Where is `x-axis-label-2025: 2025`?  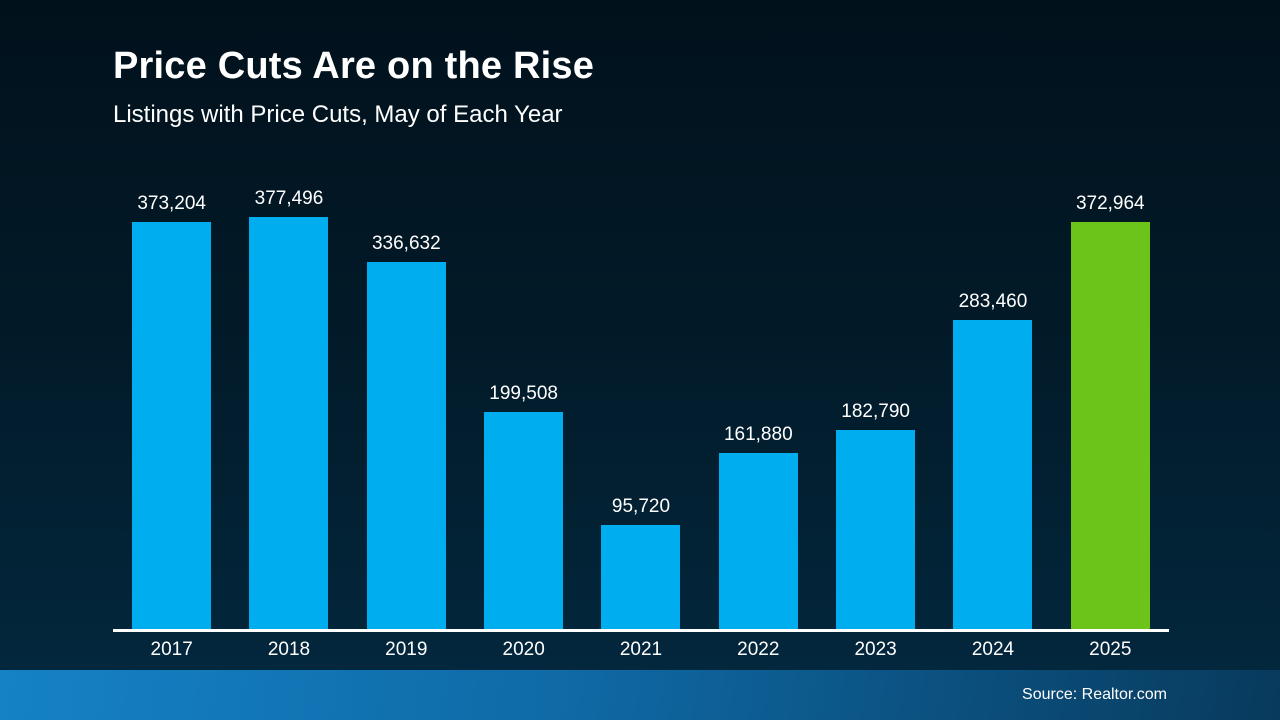 x-axis-label-2025: 2025 is located at coordinates (1110, 649).